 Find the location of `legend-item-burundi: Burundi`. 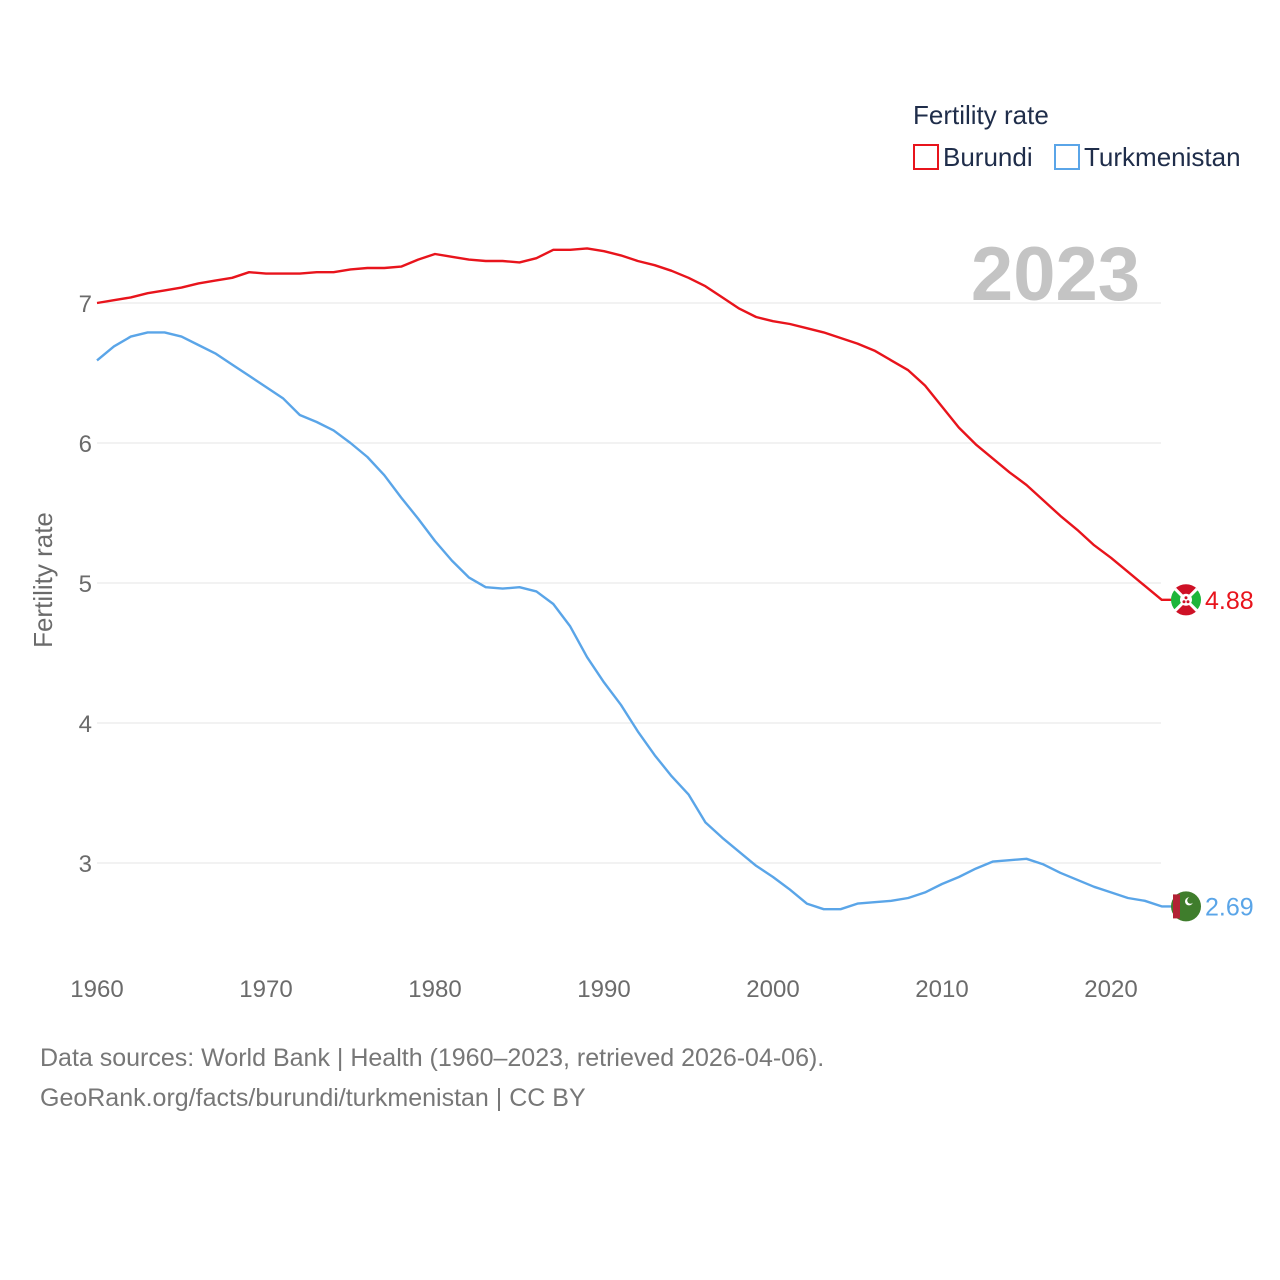

legend-item-burundi: Burundi is located at coordinates (973, 157).